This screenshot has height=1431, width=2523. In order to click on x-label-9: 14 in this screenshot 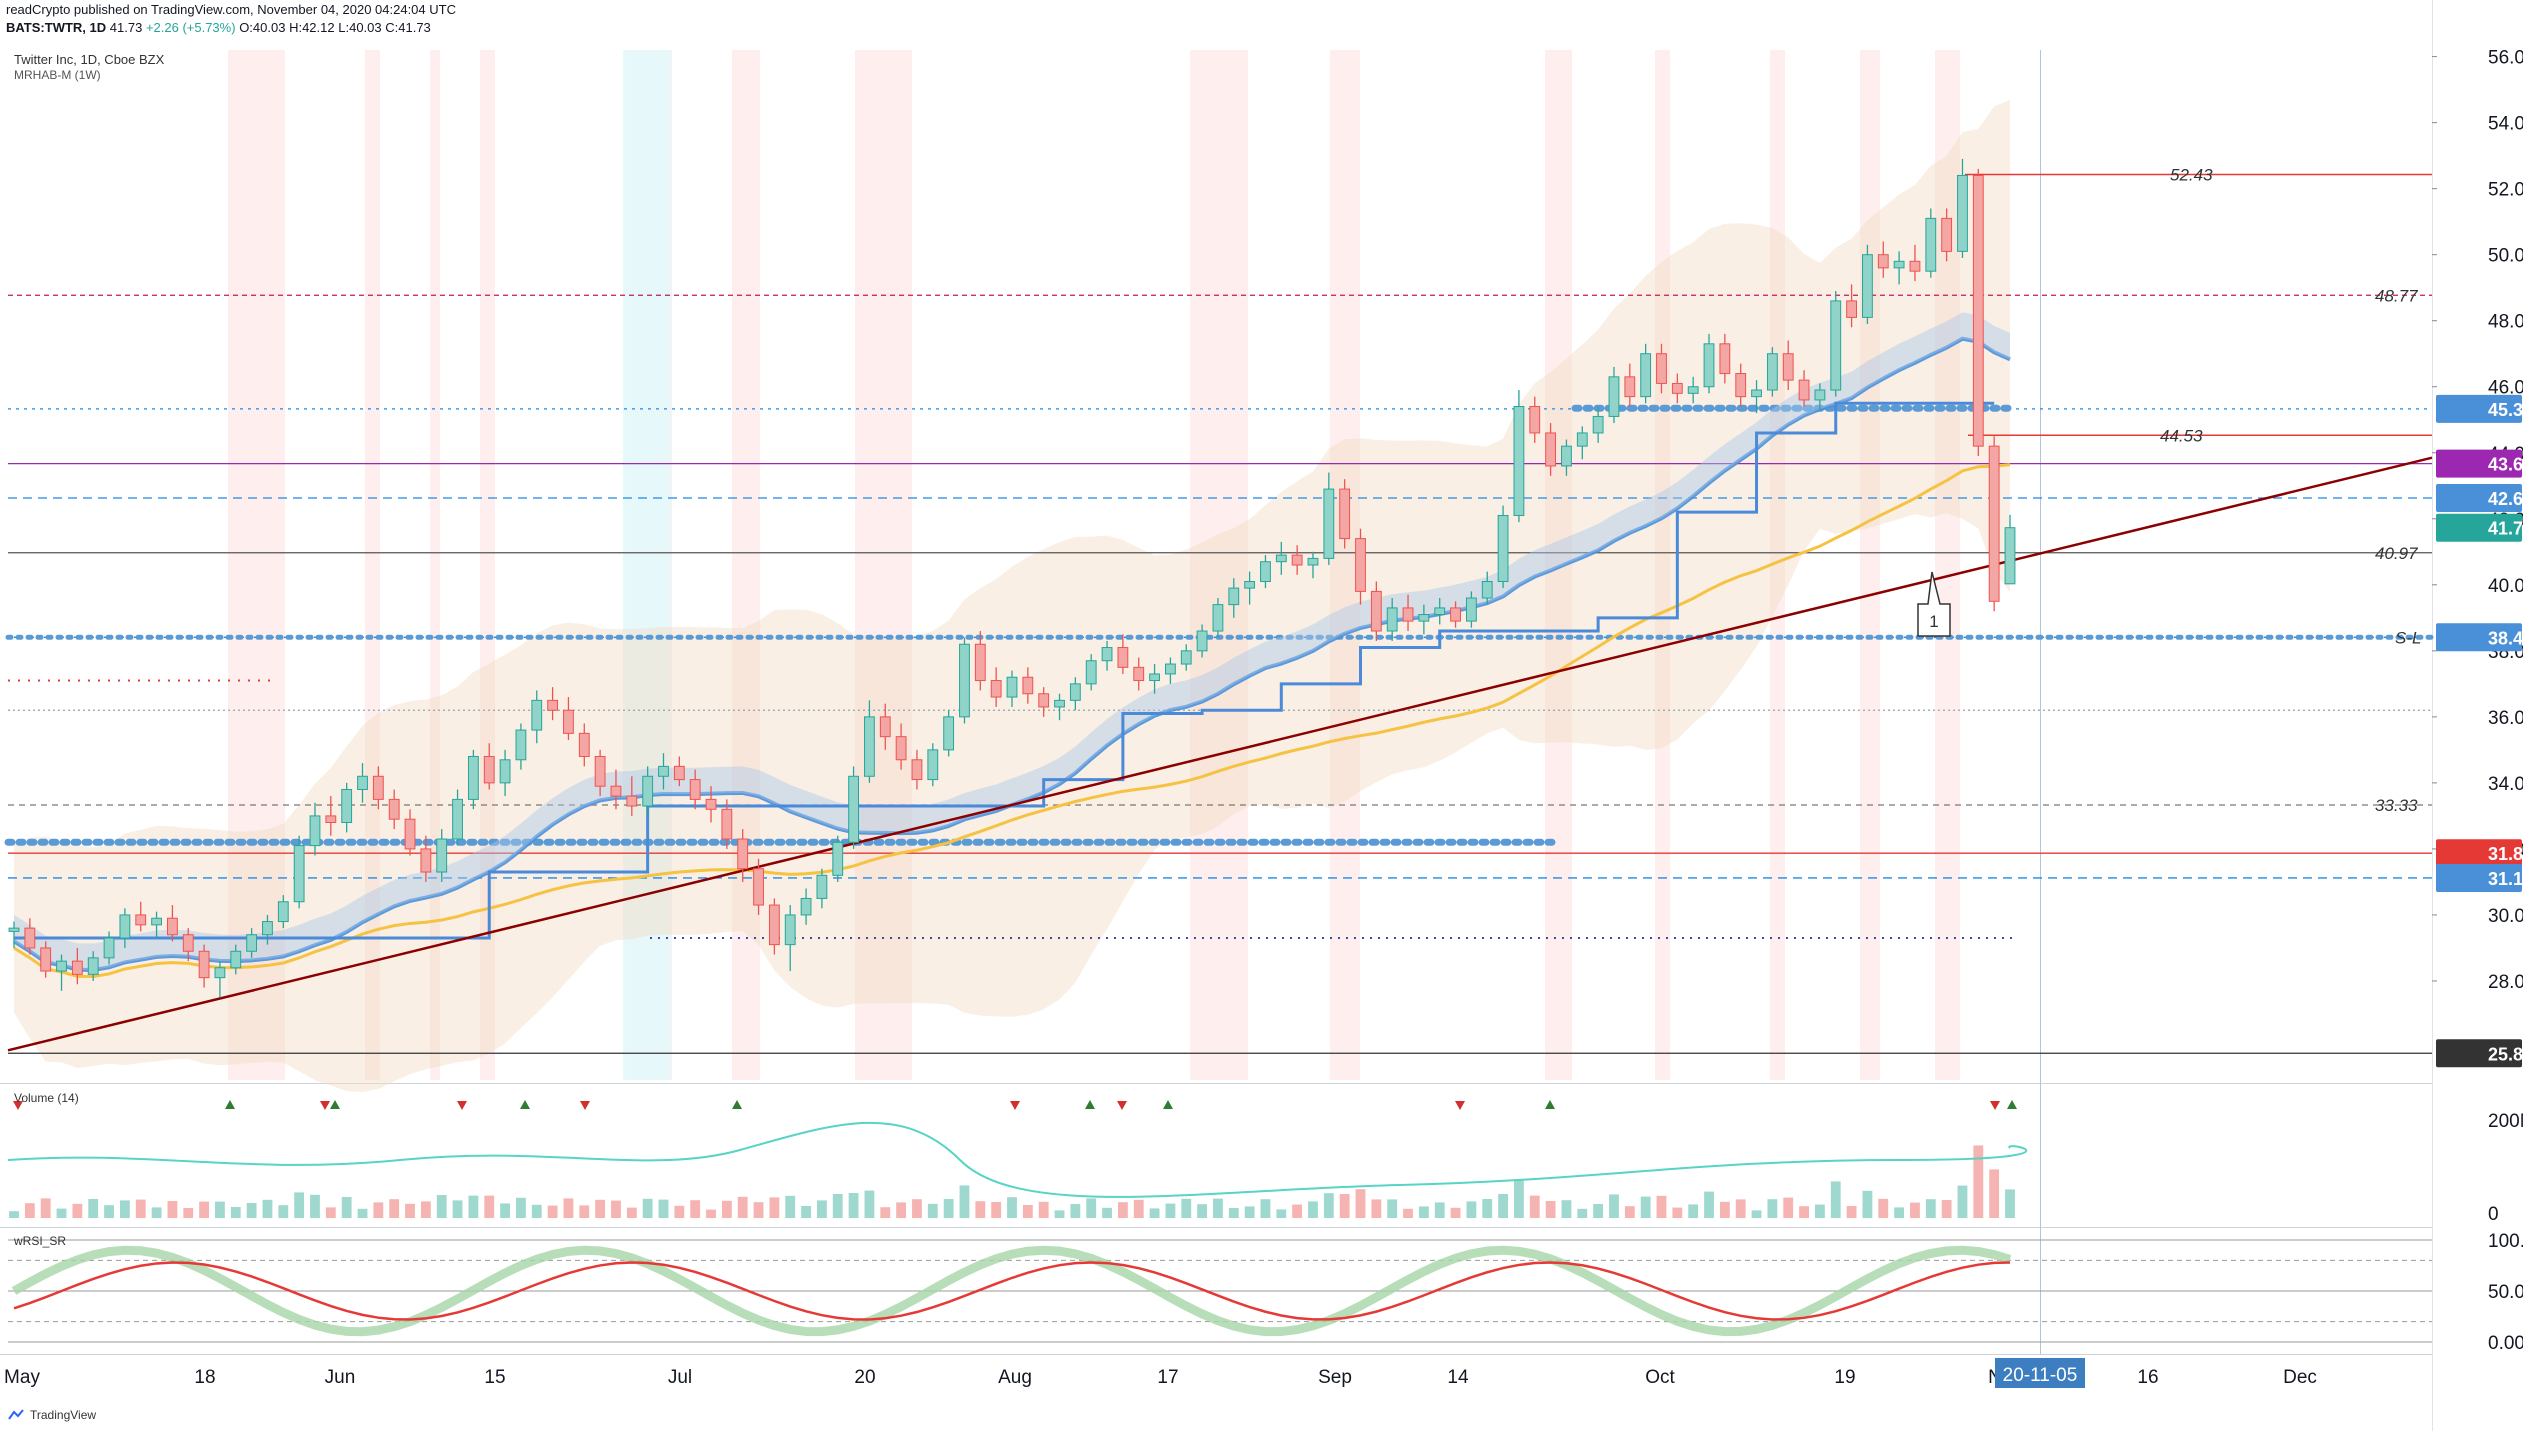, I will do `click(1458, 1377)`.